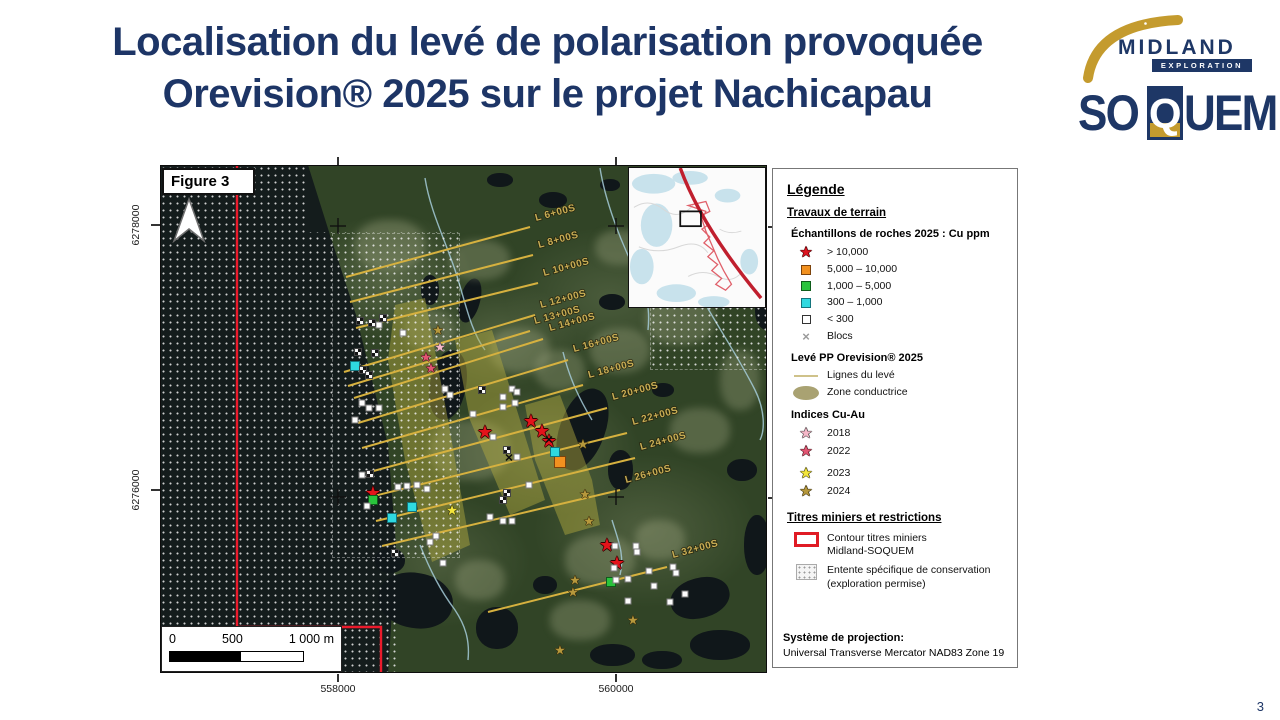 This screenshot has width=1280, height=720. I want to click on axis-label-northing-top: 6278000, so click(136, 225).